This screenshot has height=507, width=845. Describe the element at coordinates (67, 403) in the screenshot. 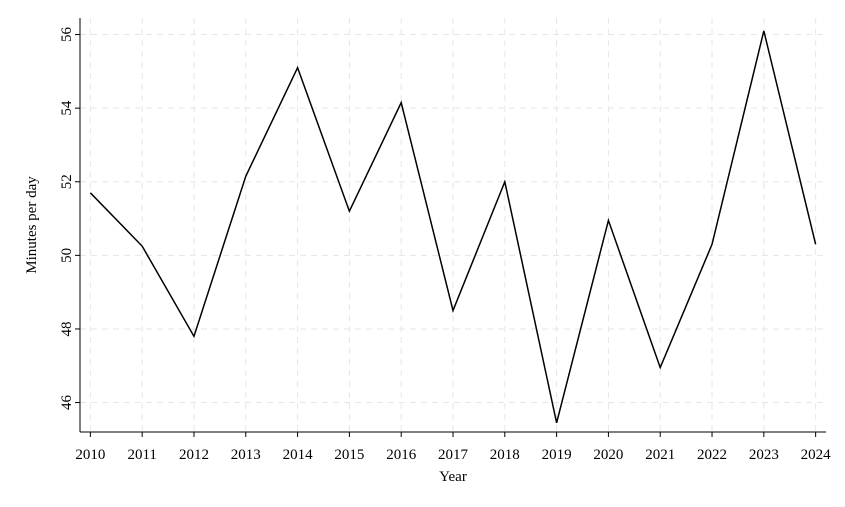

I see `y-tick-label-0: 46` at that location.